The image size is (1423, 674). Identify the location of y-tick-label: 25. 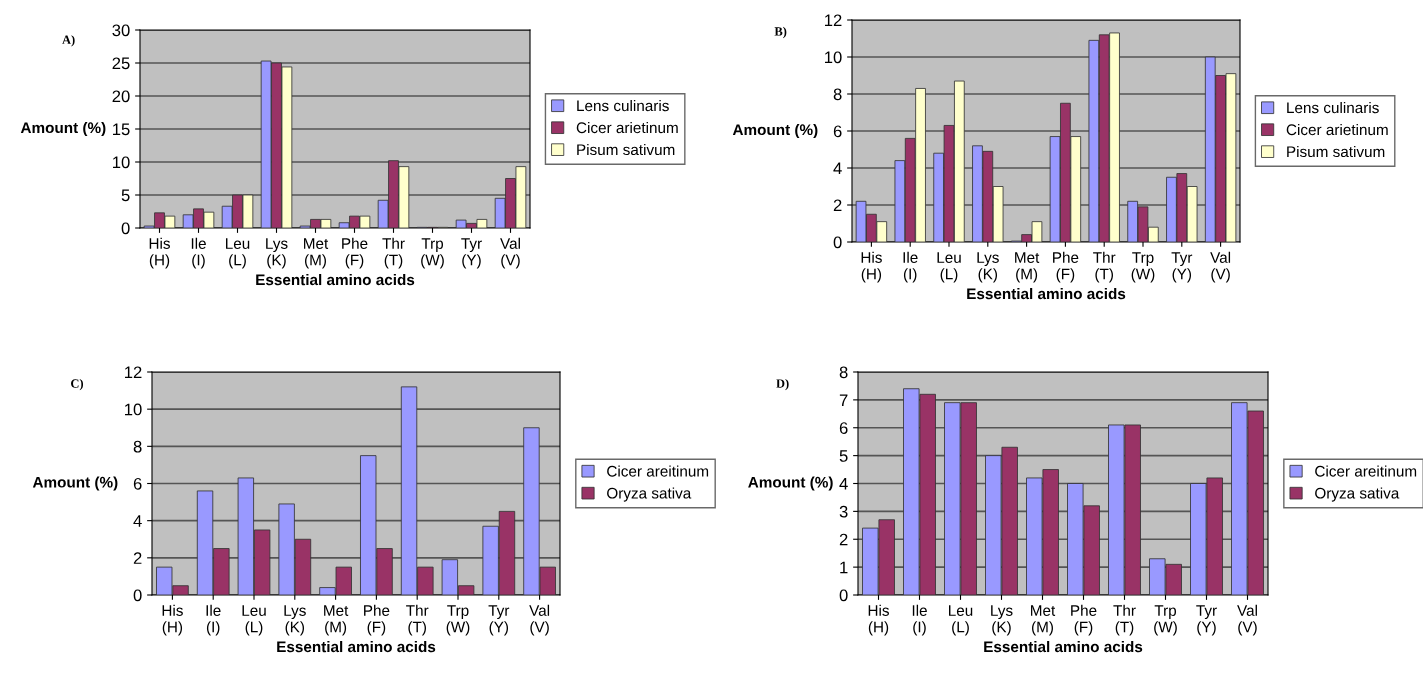
(121, 63).